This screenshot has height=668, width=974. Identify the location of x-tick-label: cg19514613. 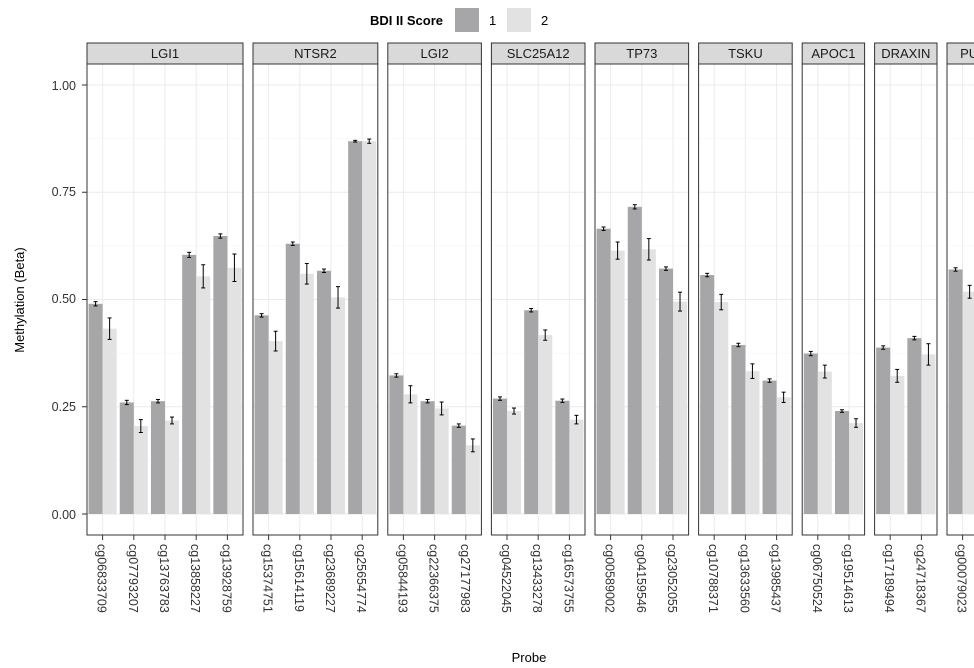
(848, 578).